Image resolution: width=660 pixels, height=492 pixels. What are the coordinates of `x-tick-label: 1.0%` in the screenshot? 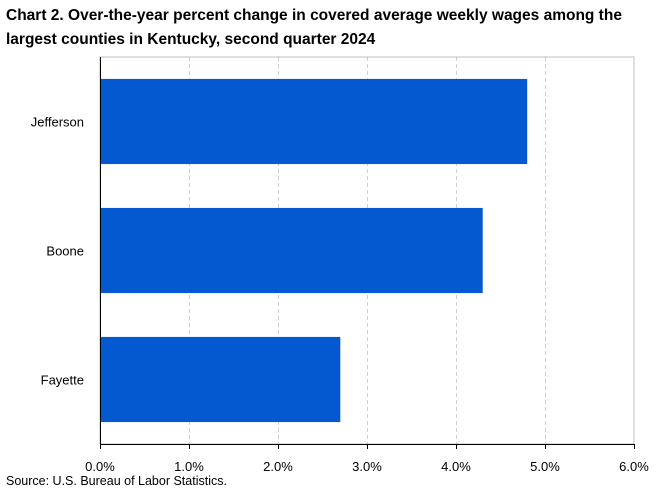 It's located at (189, 466).